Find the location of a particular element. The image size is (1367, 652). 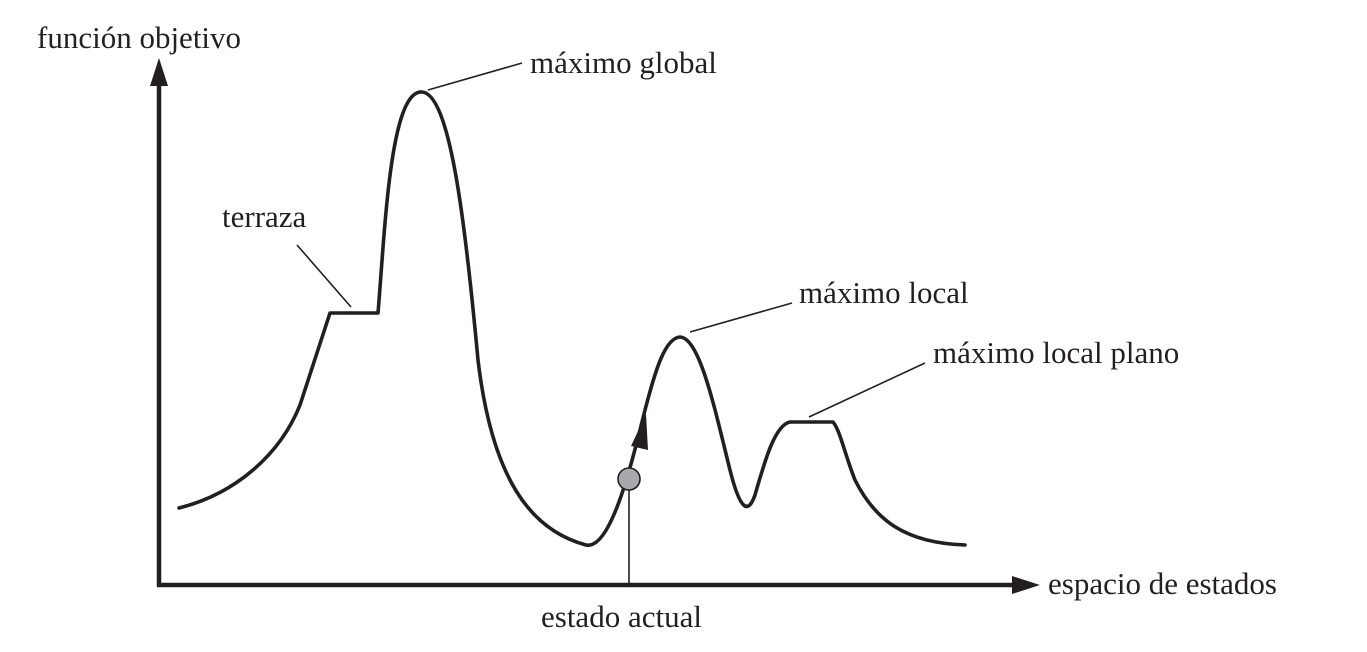

local-max-leader is located at coordinates (741, 317).